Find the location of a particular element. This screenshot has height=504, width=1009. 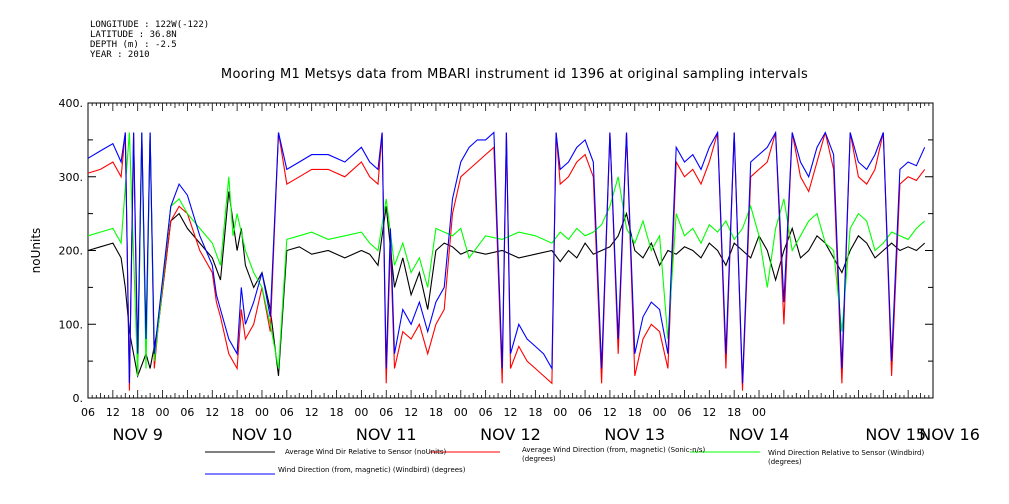

day-label: NOV 12 is located at coordinates (510, 434).